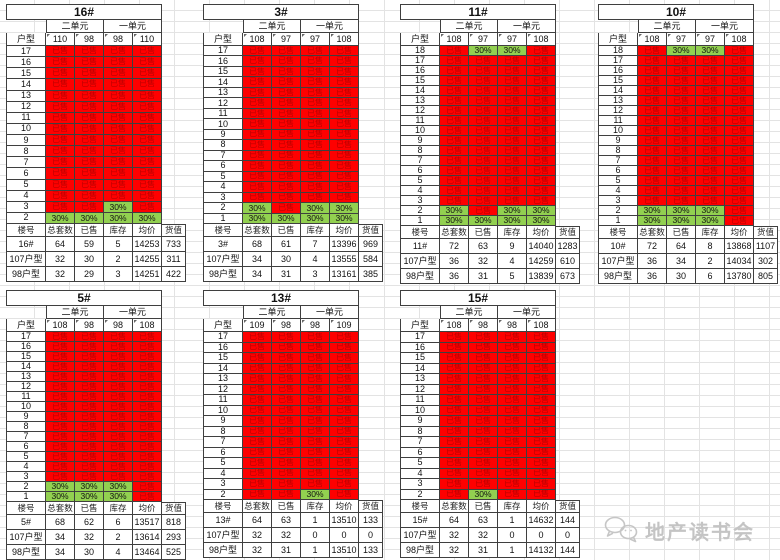 This screenshot has height=560, width=780. I want to click on summary-value: 144, so click(568, 550).